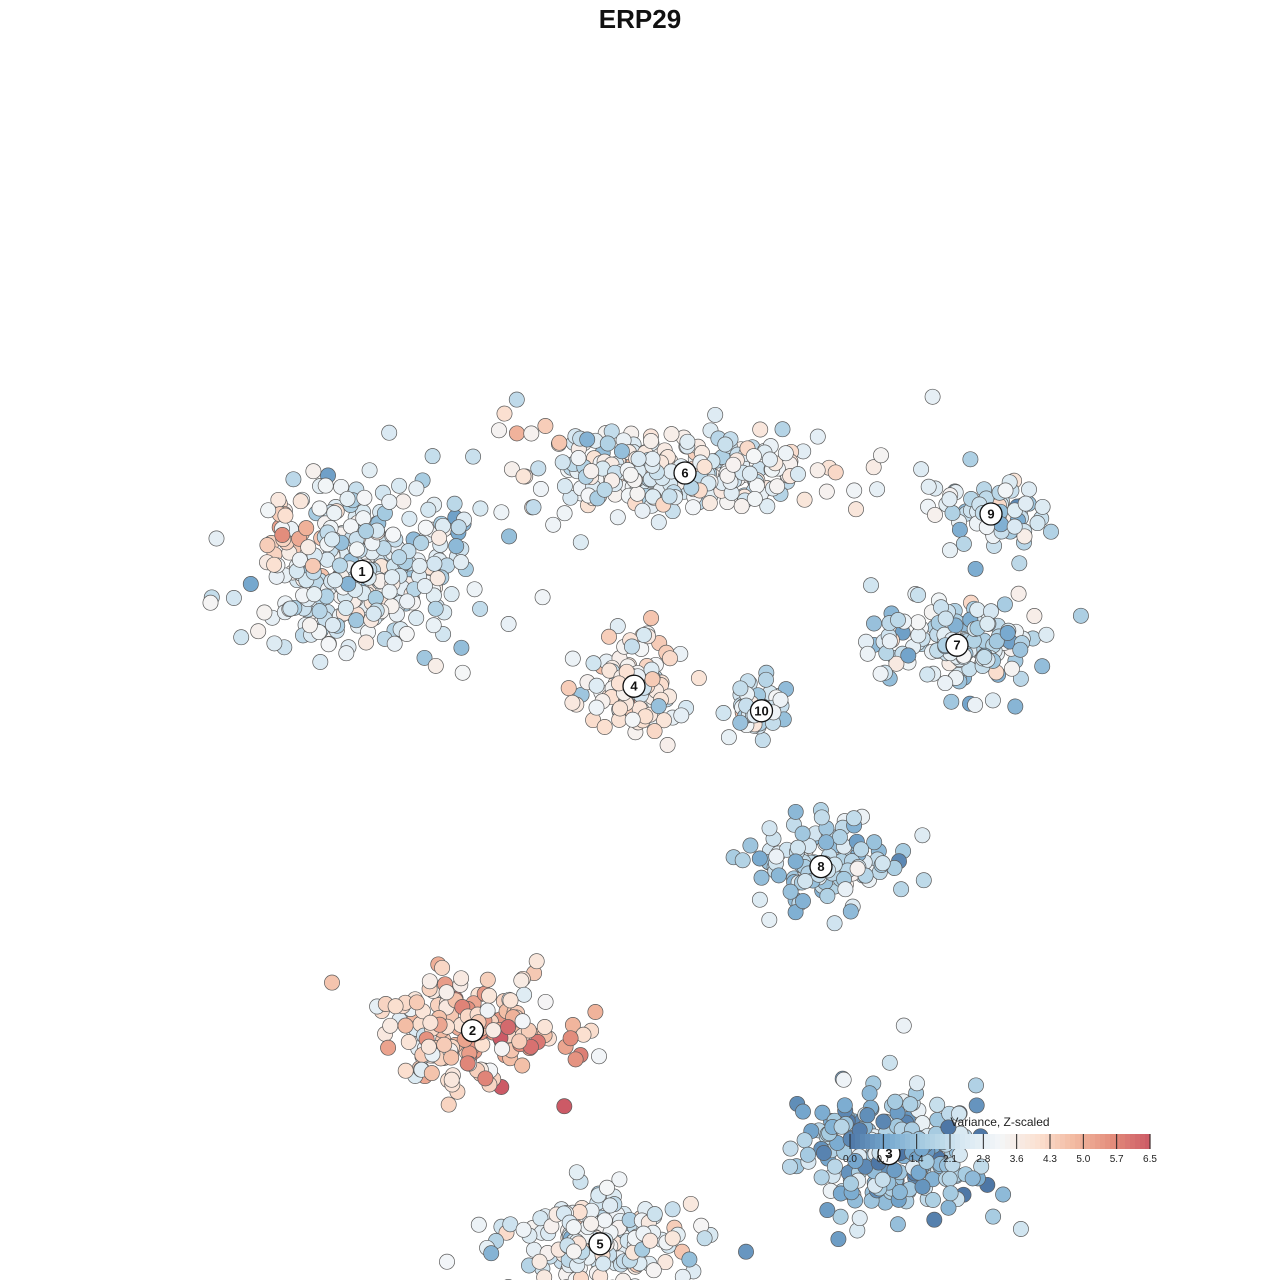  I want to click on legend-tick-label: 2.1, so click(950, 1159).